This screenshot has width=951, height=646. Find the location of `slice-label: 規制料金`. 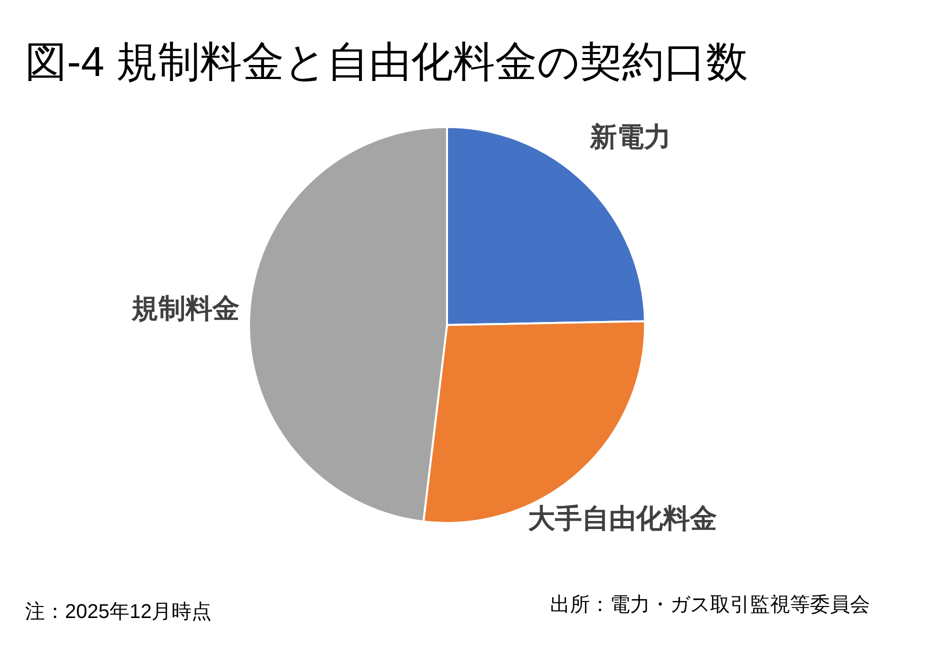

slice-label: 規制料金 is located at coordinates (185, 308).